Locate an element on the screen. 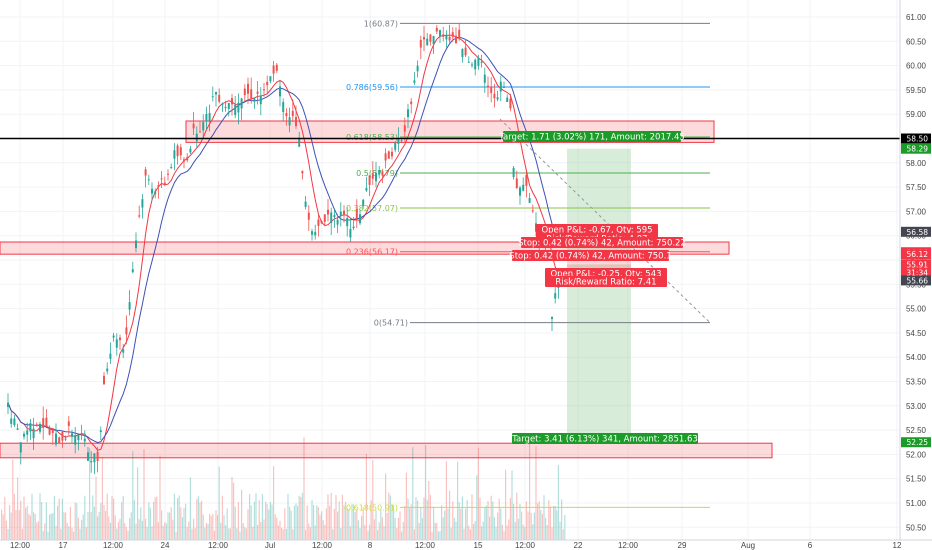 This screenshot has width=932, height=550. long-positions is located at coordinates (605, 280).